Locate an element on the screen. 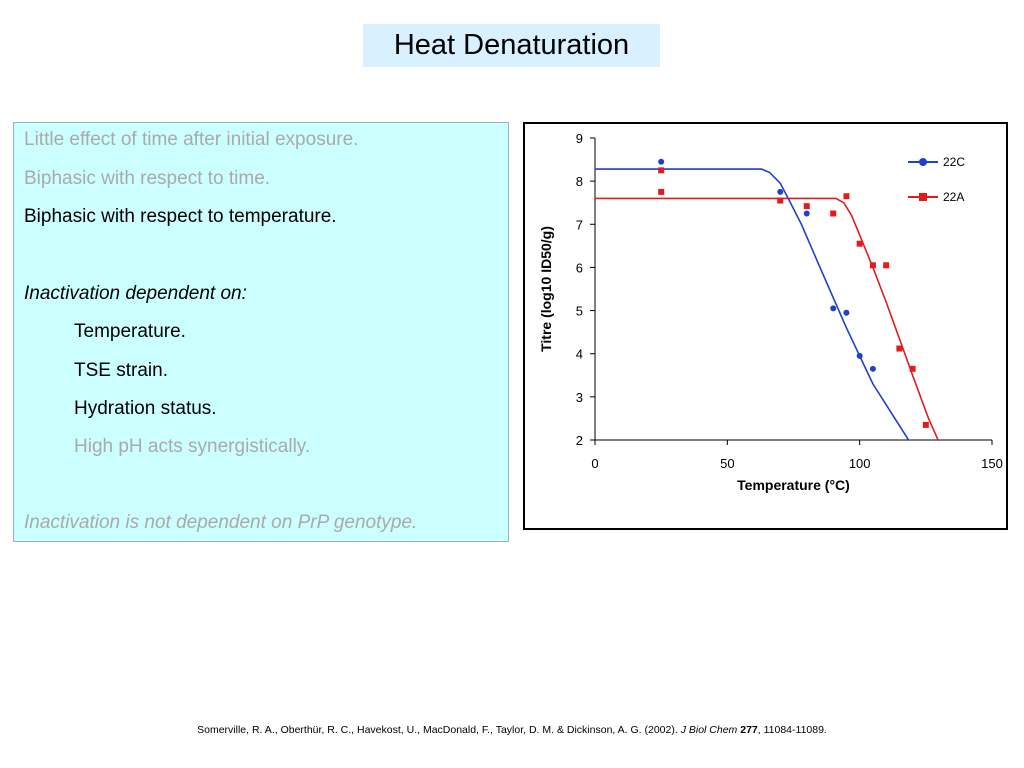 The width and height of the screenshot is (1024, 768). y-tick-label: 7 is located at coordinates (579, 224).